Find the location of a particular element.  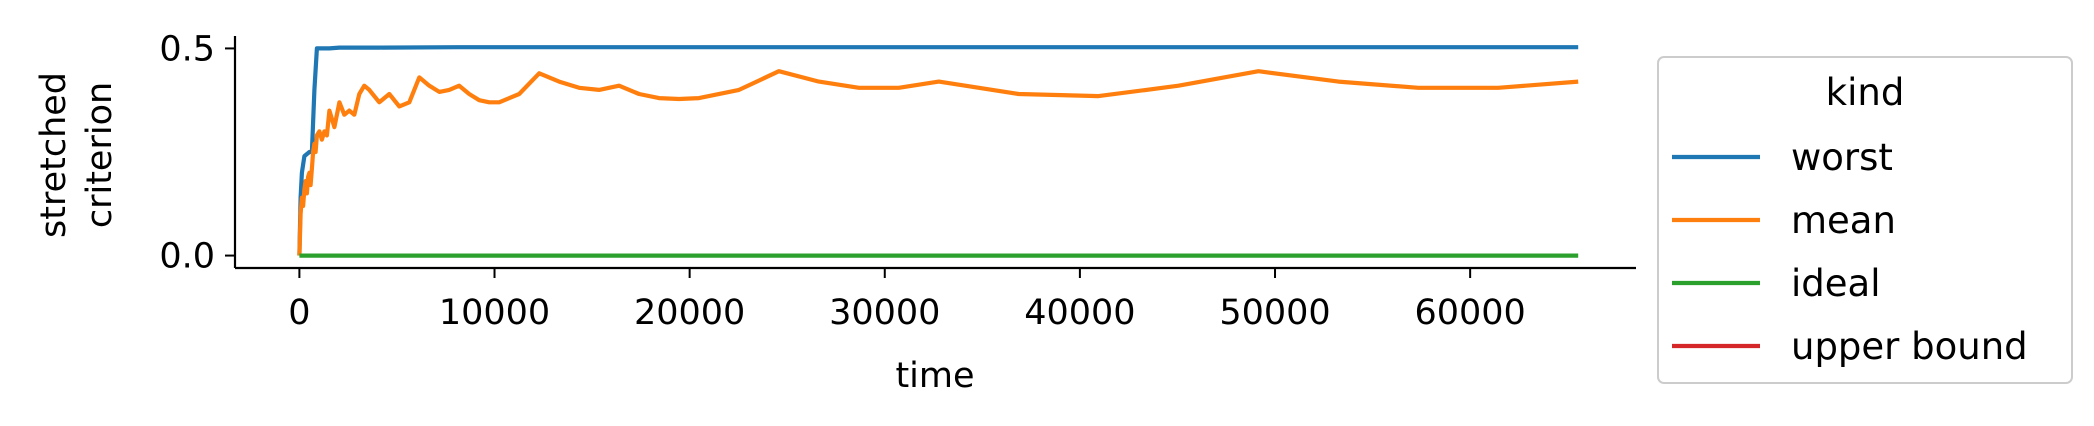

legend-label-worst: worst is located at coordinates (1842, 157).